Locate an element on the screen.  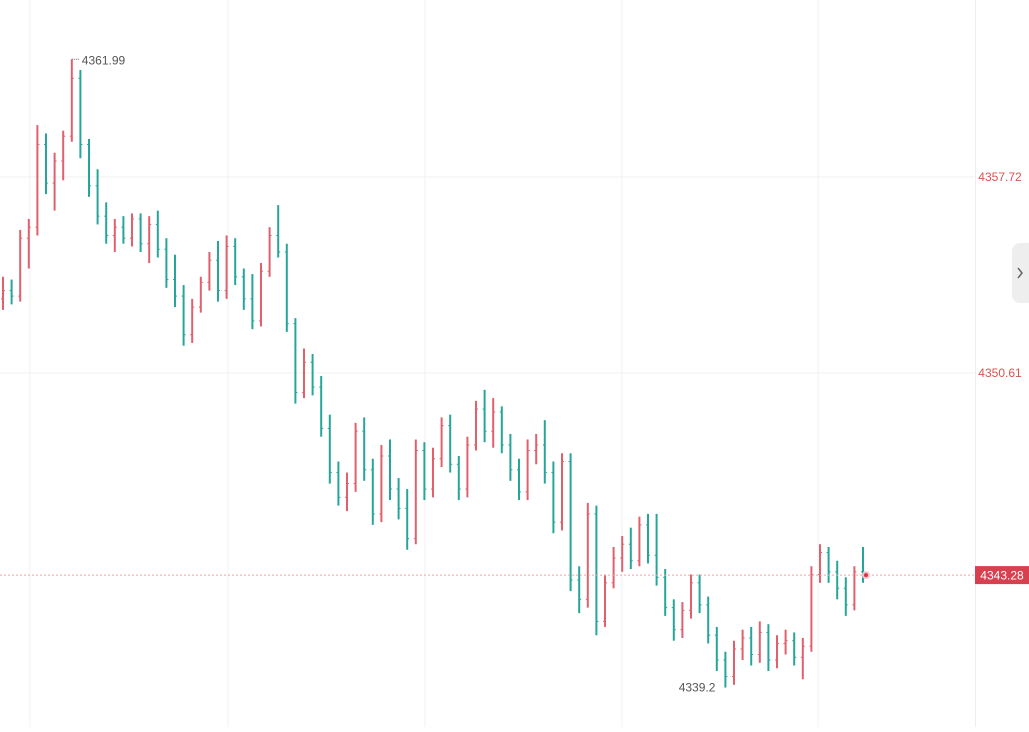
side-toggle is located at coordinates (1020, 273).